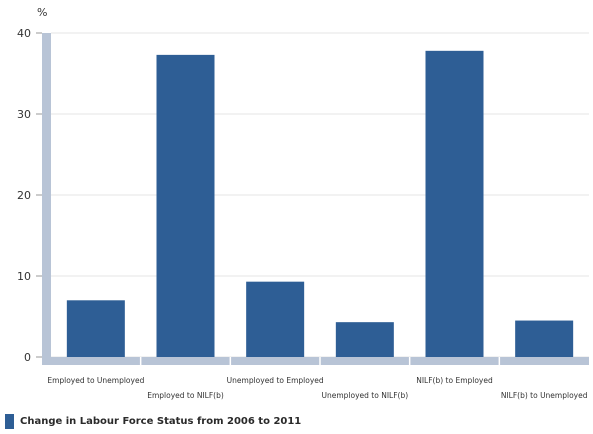  What do you see at coordinates (42, 12) in the screenshot?
I see `y-unit-label: %` at bounding box center [42, 12].